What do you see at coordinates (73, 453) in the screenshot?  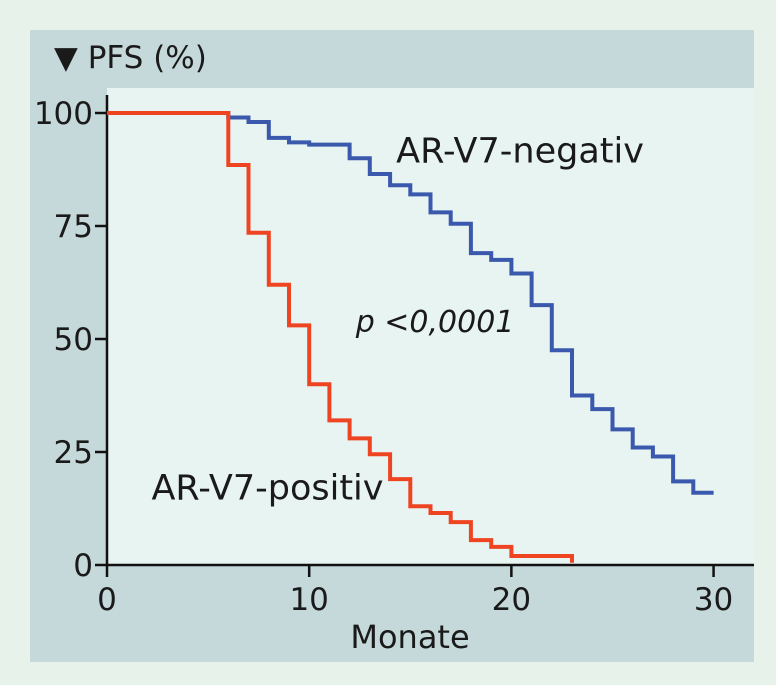 I see `y-tick-label: 25` at bounding box center [73, 453].